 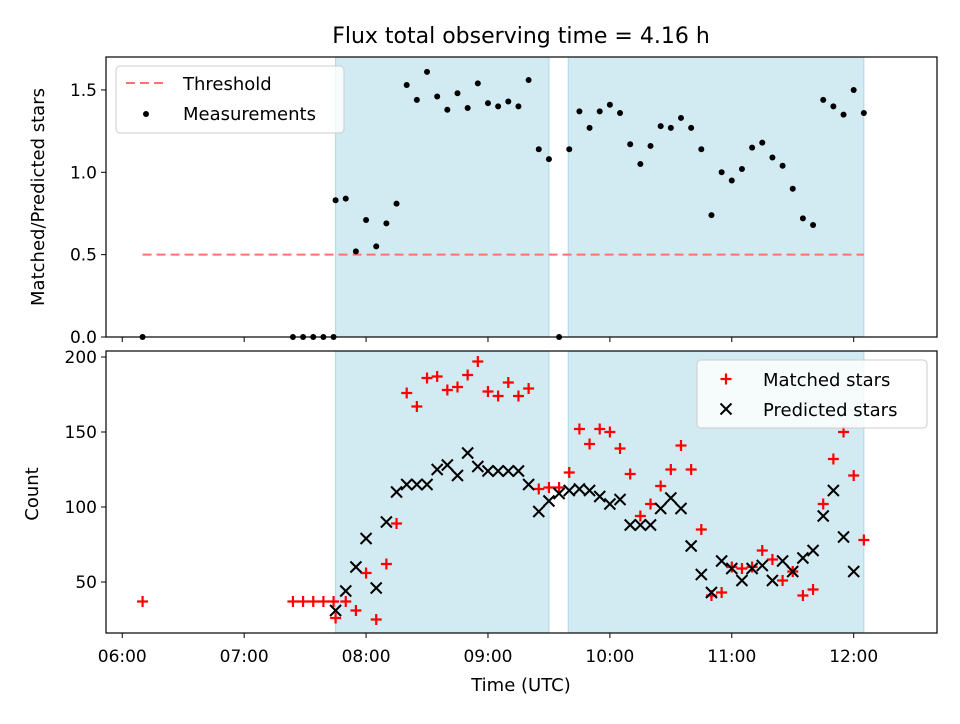 I want to click on x-tick-label: 08:00, so click(x=366, y=657).